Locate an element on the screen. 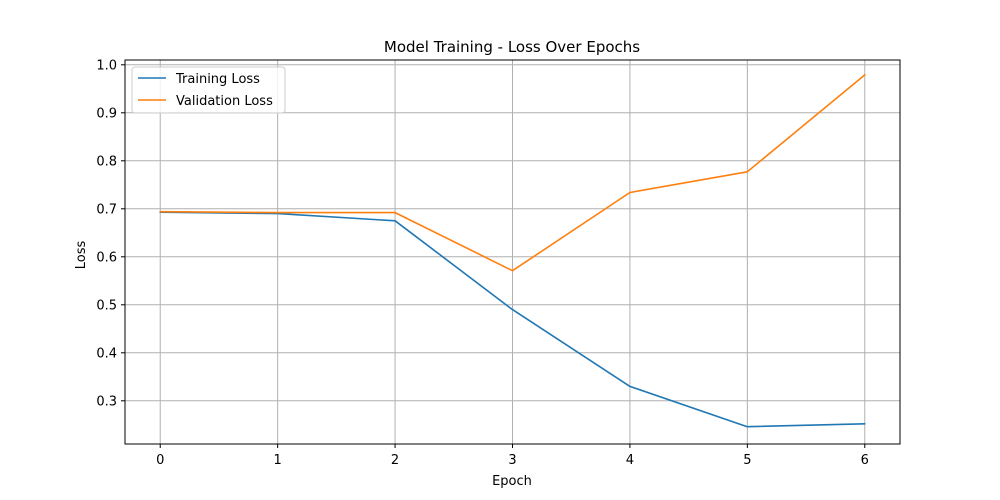 The width and height of the screenshot is (1000, 500). y-axis-label: Loss is located at coordinates (81, 255).